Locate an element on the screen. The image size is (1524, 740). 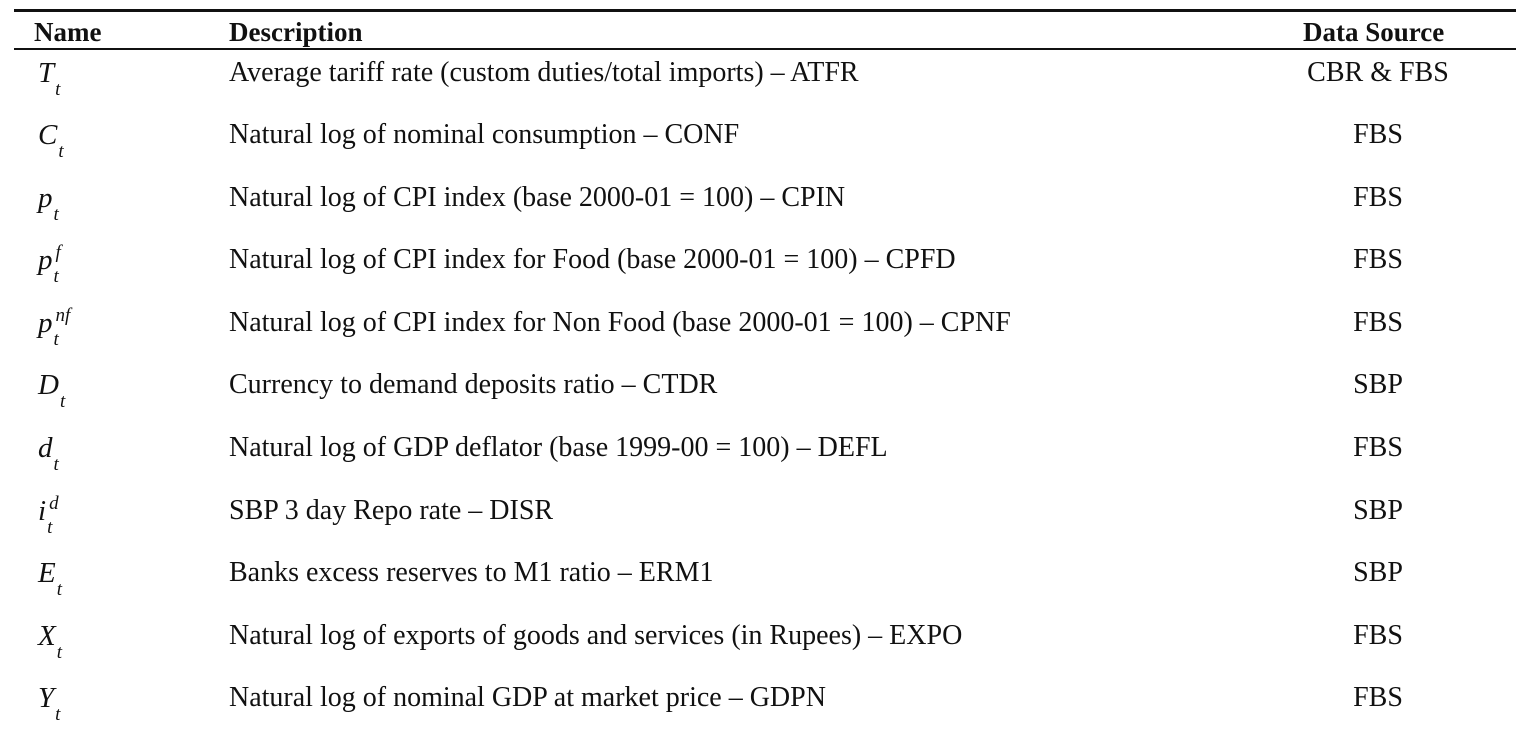
symbol-superscript: f is located at coordinates (58, 253).